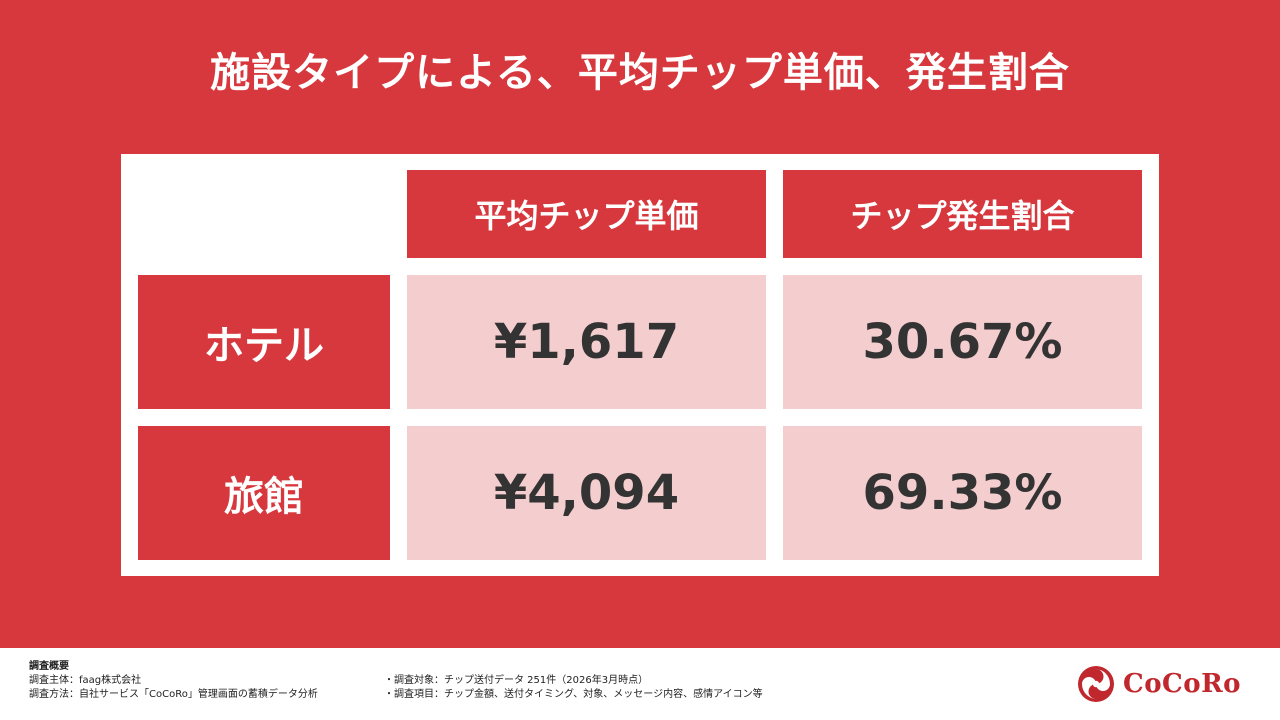  I want to click on survey-target: ・調査対象：チップ送付データ 251件（2026年3月時点）, so click(516, 680).